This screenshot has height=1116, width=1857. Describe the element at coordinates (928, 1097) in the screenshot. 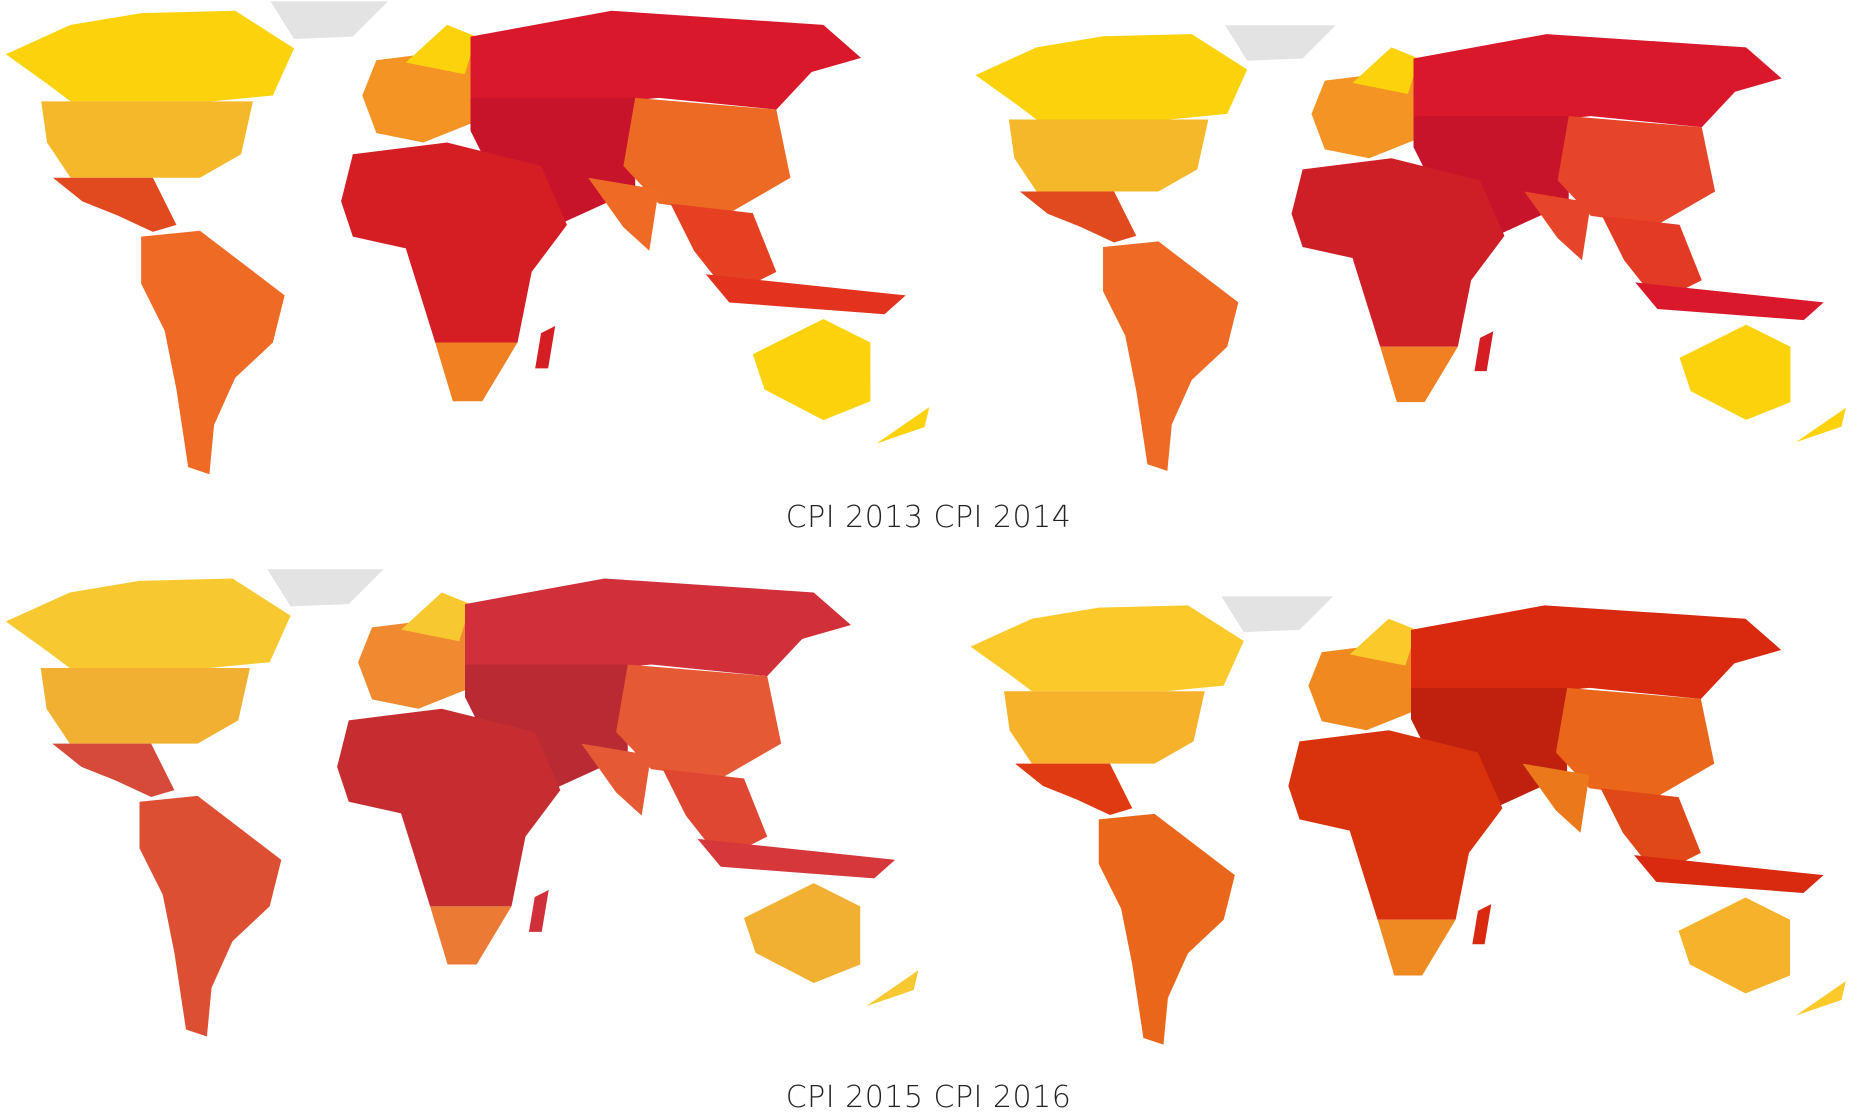

I see `caption: CPI 2015 CPI 2016` at that location.